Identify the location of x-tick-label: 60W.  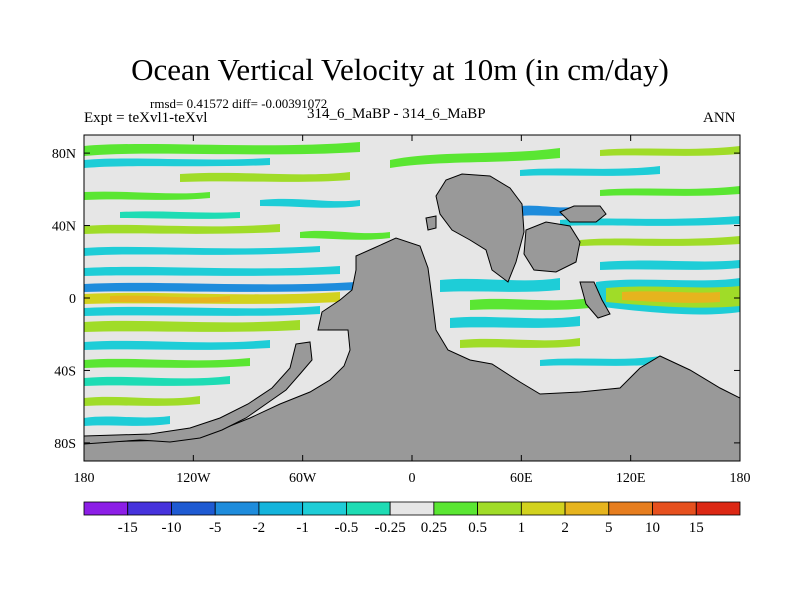
(303, 478).